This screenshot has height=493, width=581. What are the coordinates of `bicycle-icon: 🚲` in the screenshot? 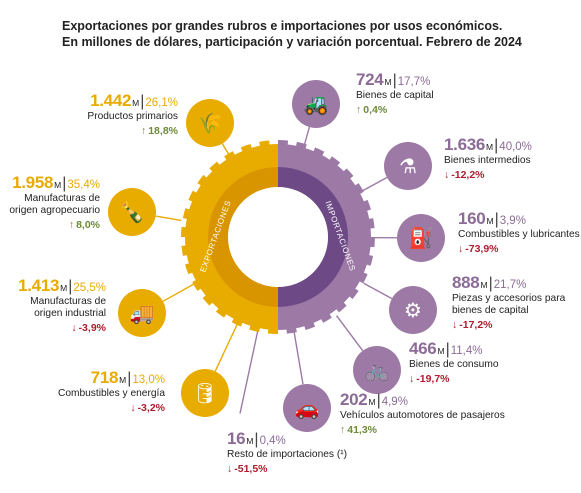 It's located at (377, 370).